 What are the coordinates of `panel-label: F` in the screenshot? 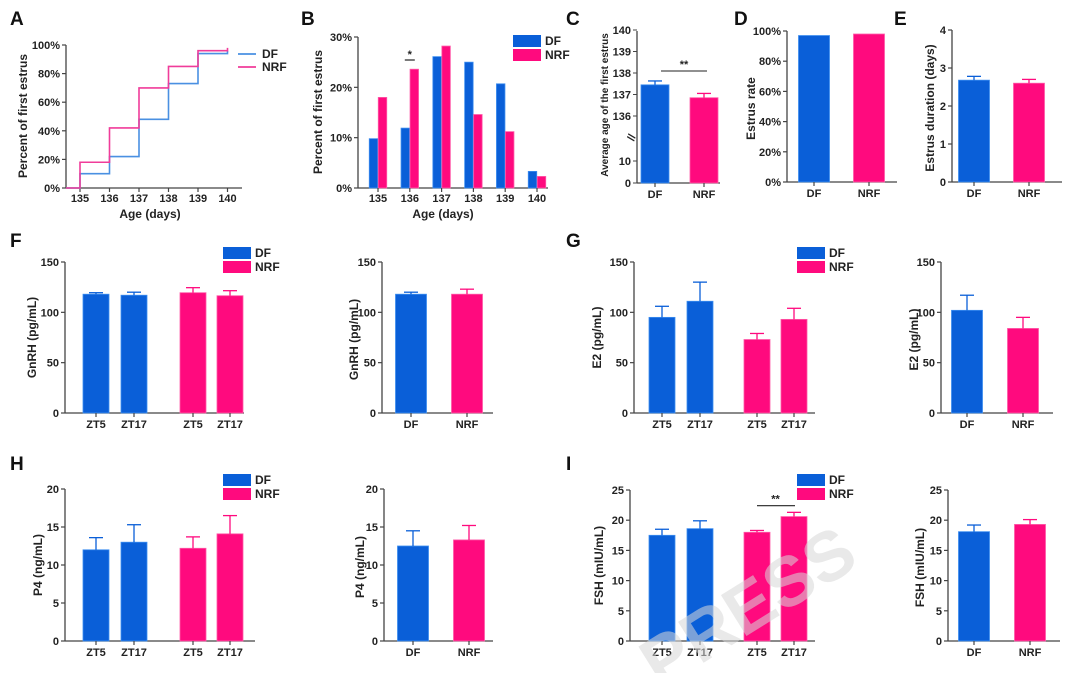 It's located at (16, 241).